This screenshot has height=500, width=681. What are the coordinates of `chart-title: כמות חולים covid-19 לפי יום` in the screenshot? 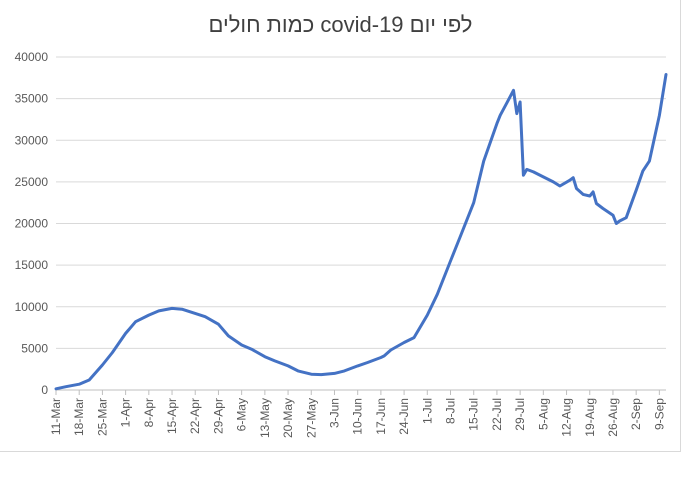 It's located at (340, 24).